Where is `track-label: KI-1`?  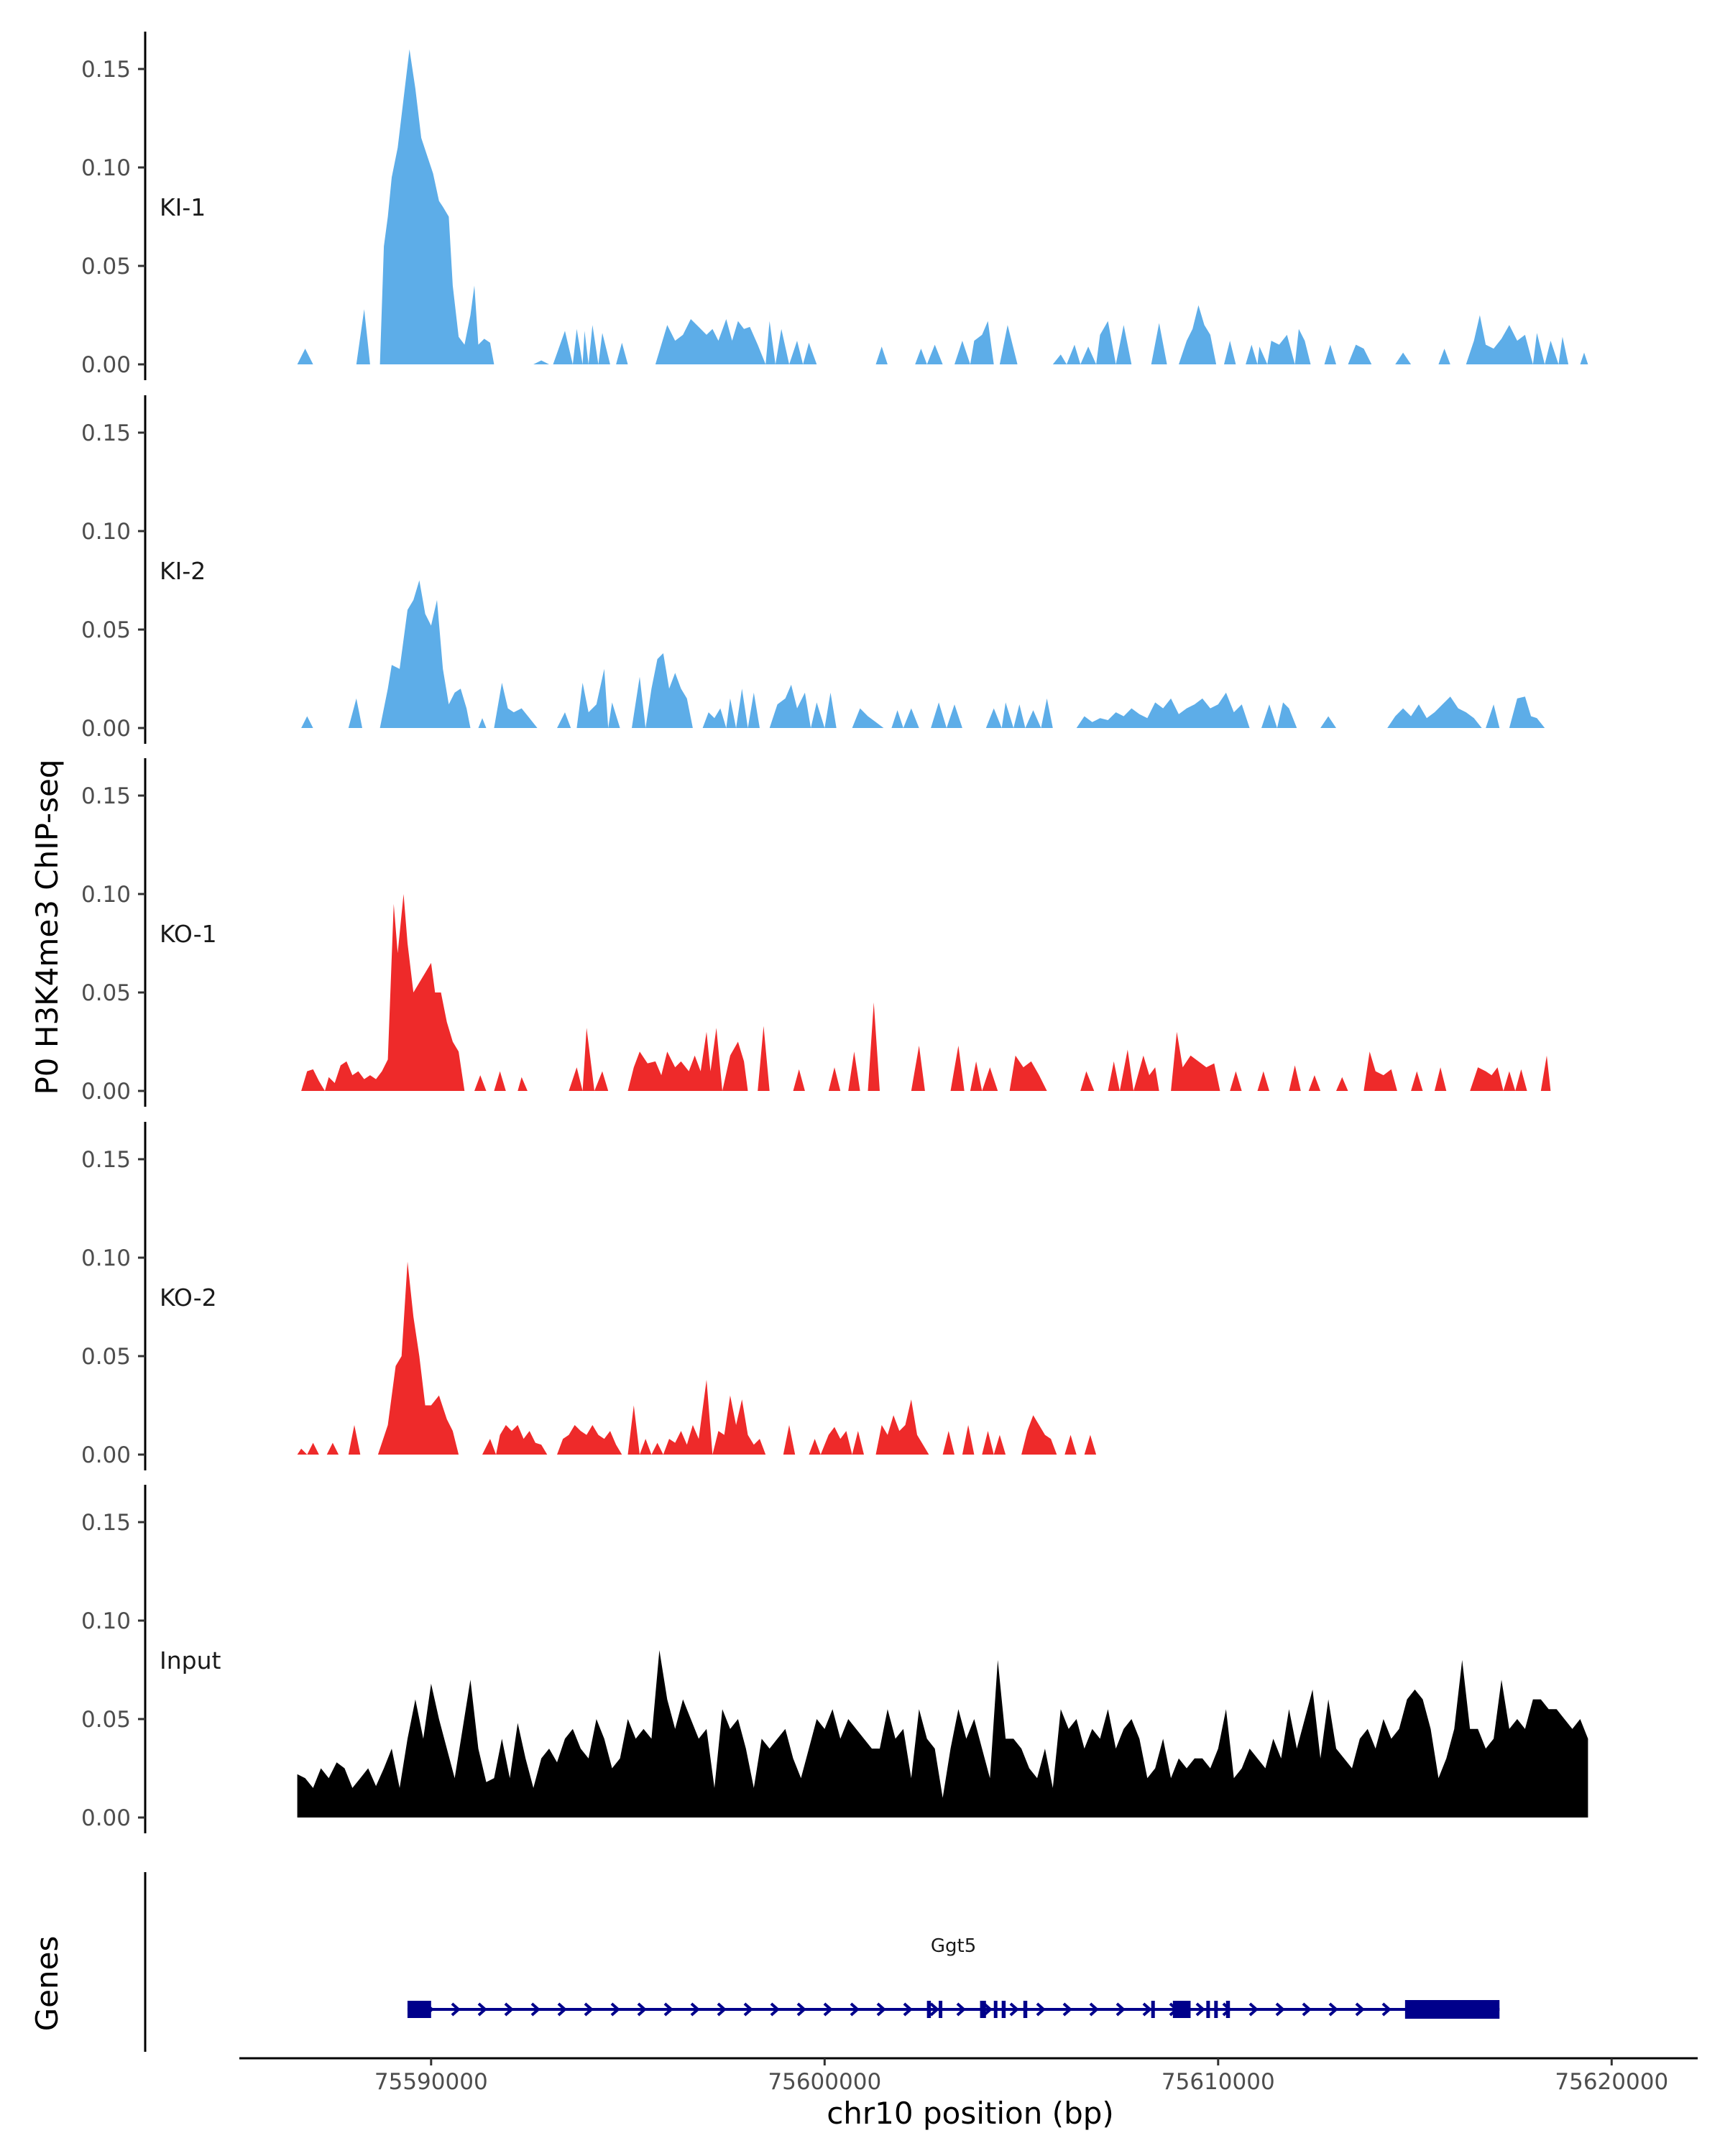
track-label: KI-1 is located at coordinates (183, 207).